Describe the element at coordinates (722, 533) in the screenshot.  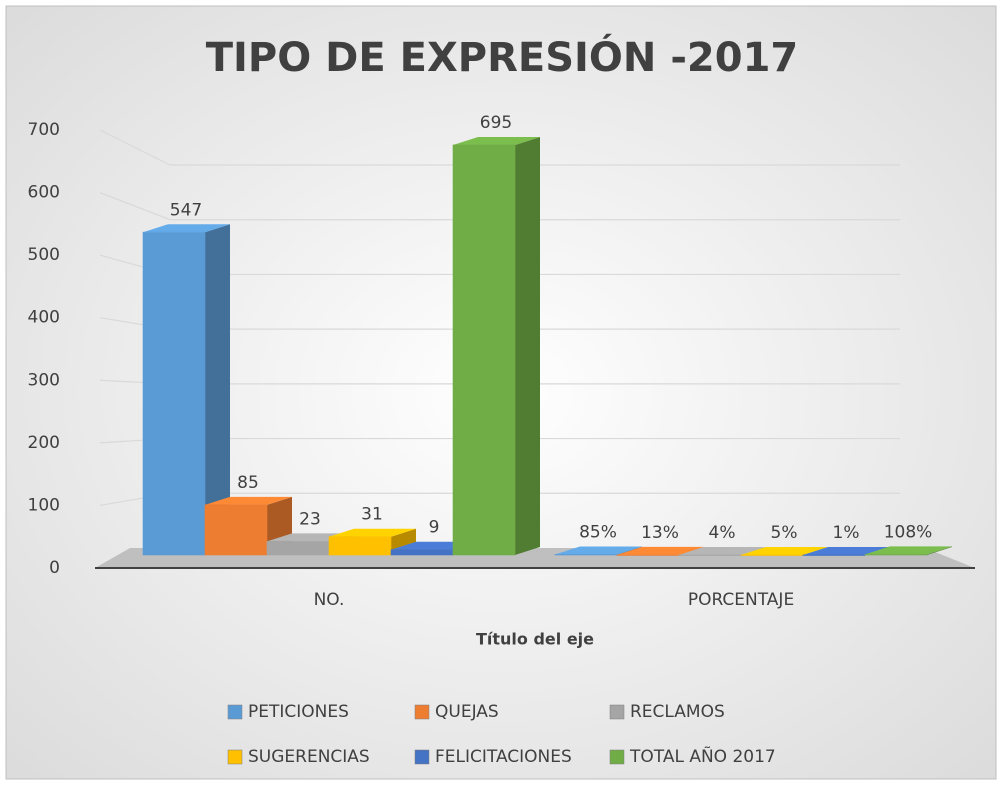
I see `data-label: 4%` at that location.